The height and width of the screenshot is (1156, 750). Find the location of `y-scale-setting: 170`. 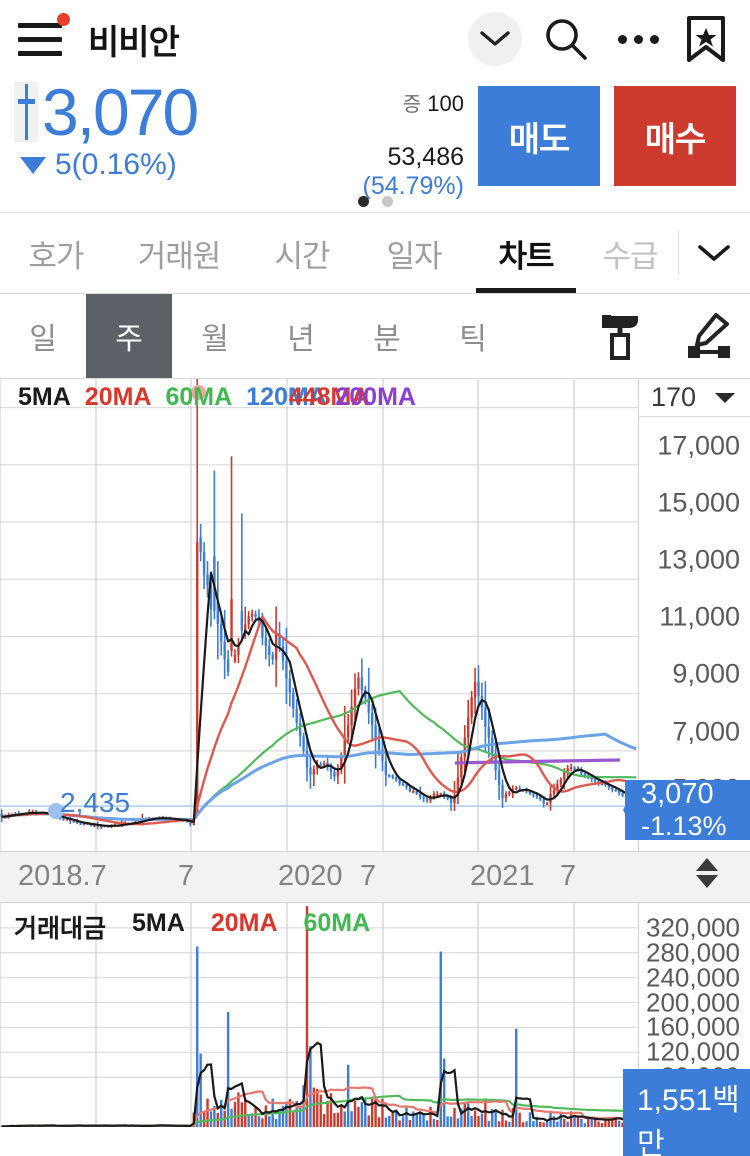

y-scale-setting: 170 is located at coordinates (694, 398).